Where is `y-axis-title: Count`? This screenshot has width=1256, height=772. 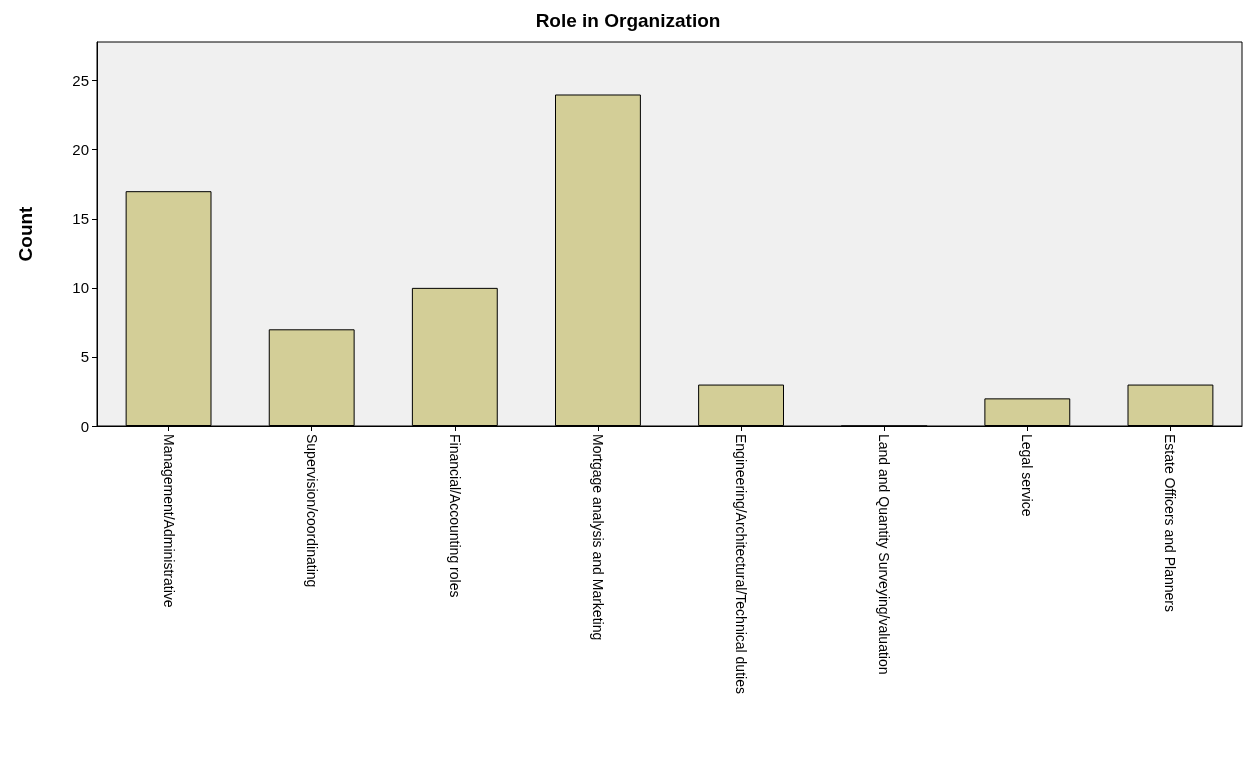 y-axis-title: Count is located at coordinates (25, 233).